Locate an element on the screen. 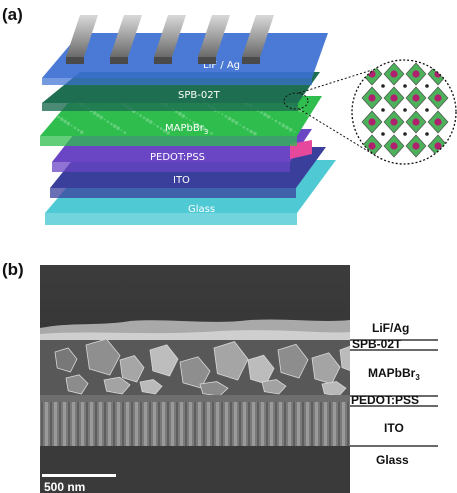 The height and width of the screenshot is (493, 457). sem-label-pedot-pss: PEDOT:PSS is located at coordinates (385, 400).